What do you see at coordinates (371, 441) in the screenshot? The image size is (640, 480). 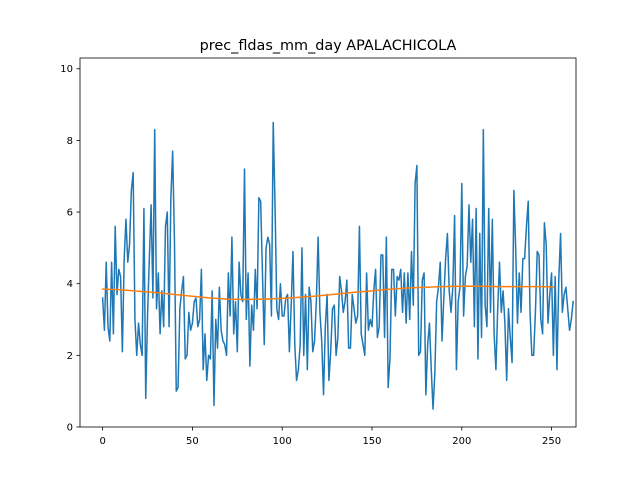 I see `x-tick-label: 150` at bounding box center [371, 441].